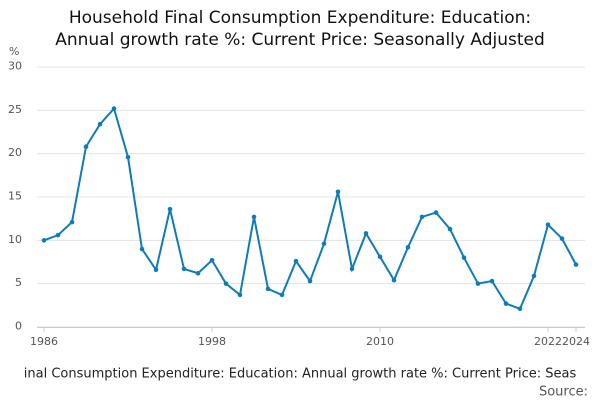  I want to click on x-tick-label: 1986, so click(44, 341).